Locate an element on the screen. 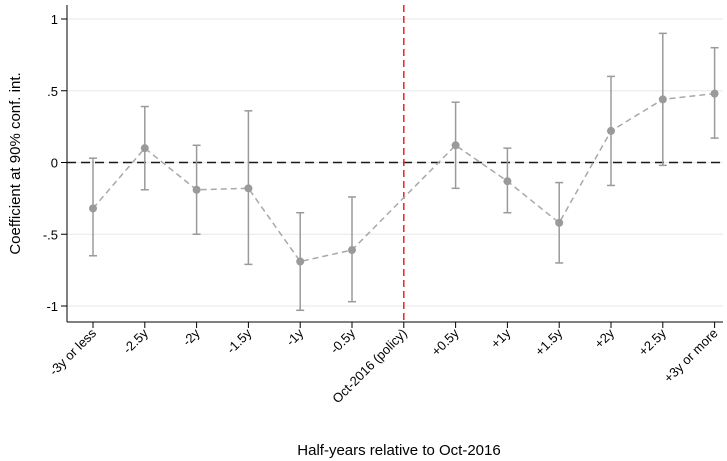  x-tick-label: -1.5y is located at coordinates (238, 340).